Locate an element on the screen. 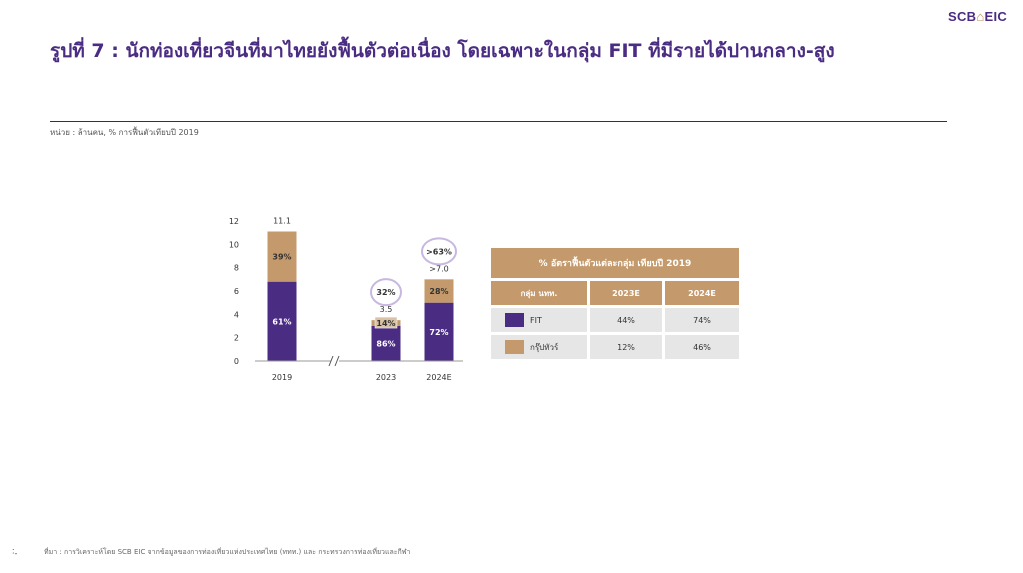 This screenshot has height=573, width=1023. scb-eic-logo: SCB⌂EIC is located at coordinates (977, 16).